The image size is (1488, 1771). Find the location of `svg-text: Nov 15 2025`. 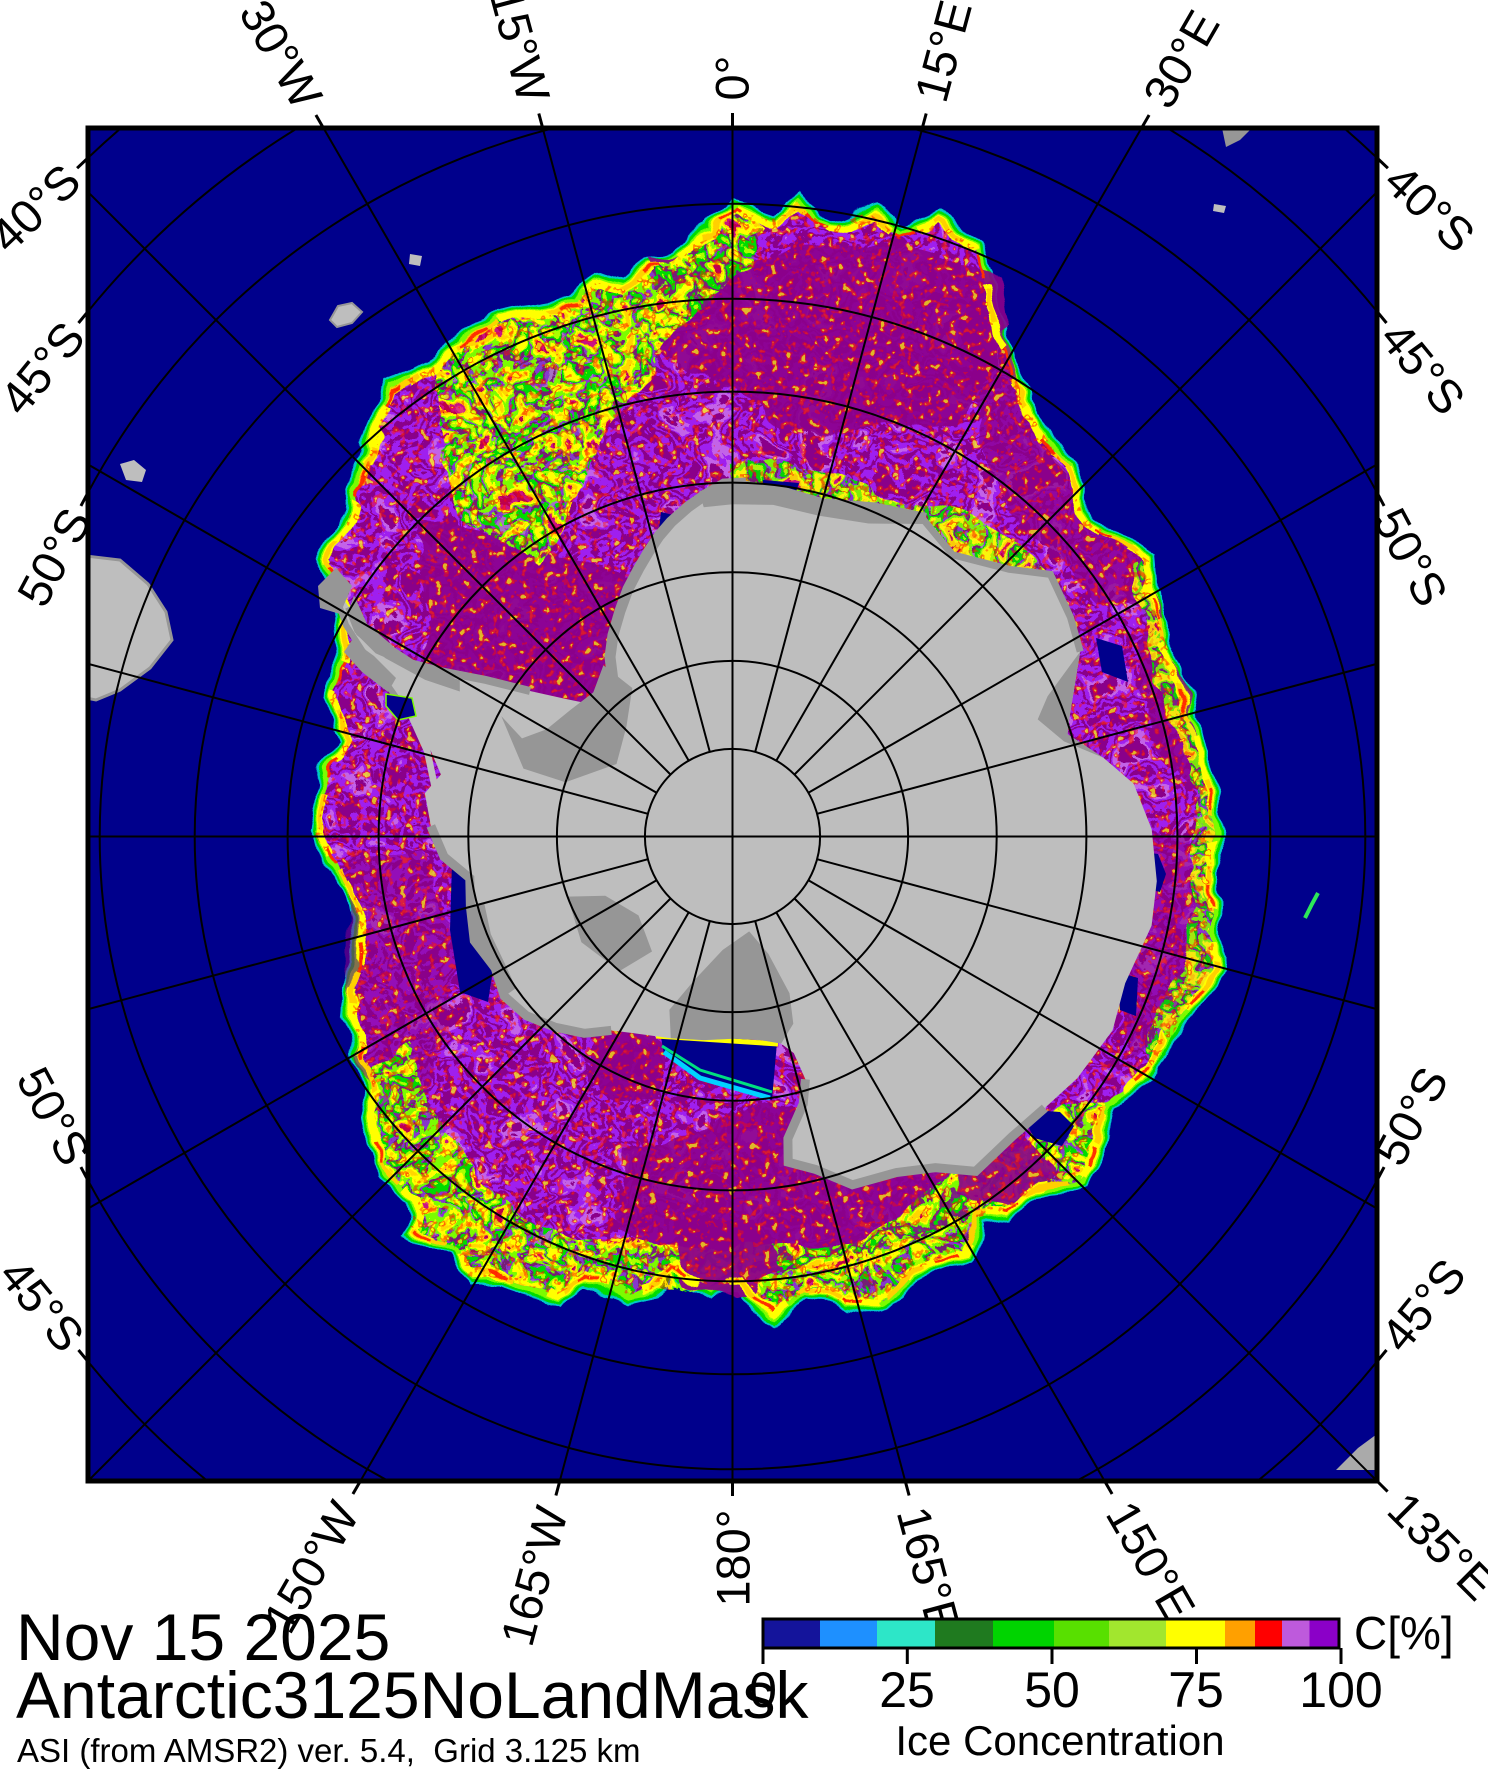

svg-text: Nov 15 2025 is located at coordinates (203, 1637).